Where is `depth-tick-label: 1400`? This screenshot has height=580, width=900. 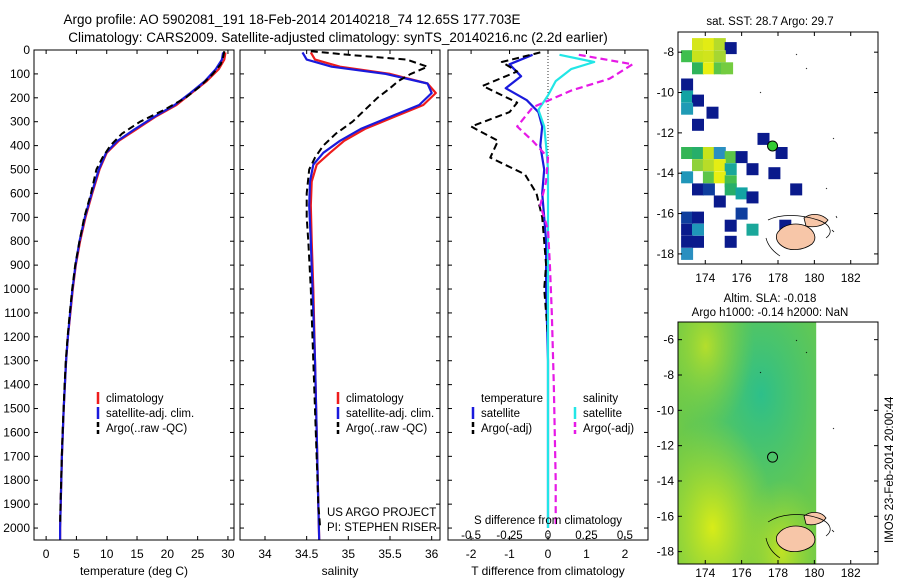
depth-tick-label: 1400 is located at coordinates (16, 385).